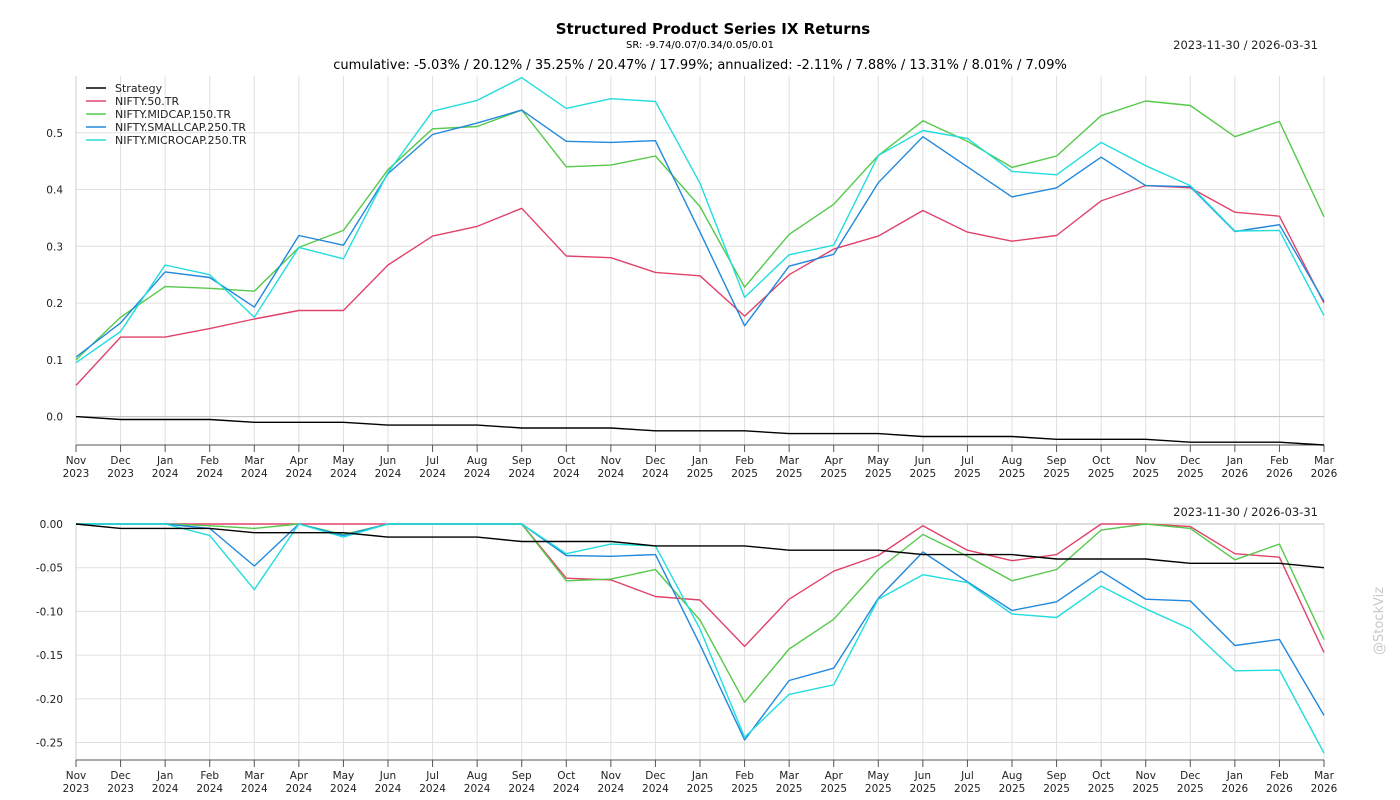 This screenshot has height=800, width=1400. I want to click on y-tick-label: 0.00, so click(51, 525).